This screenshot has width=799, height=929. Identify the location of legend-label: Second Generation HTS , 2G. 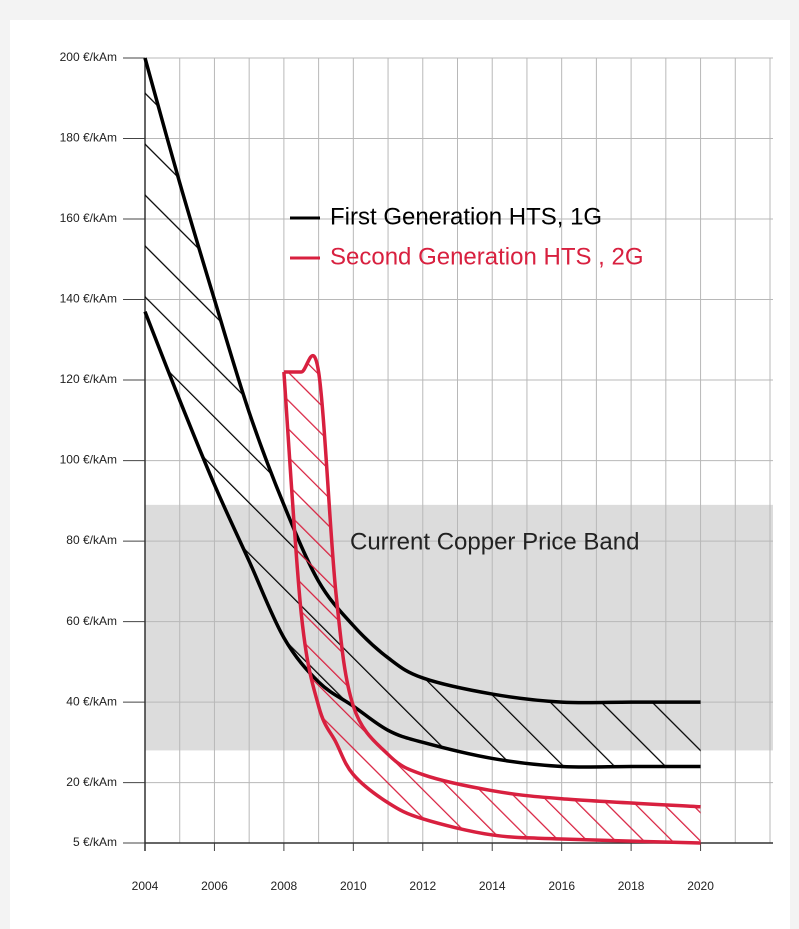
(487, 256).